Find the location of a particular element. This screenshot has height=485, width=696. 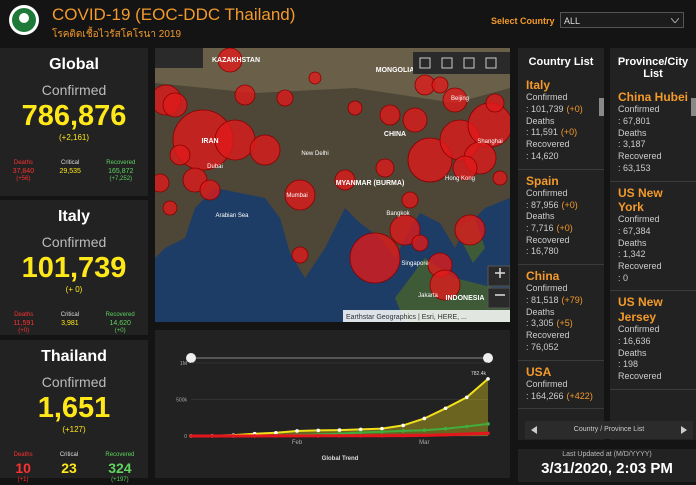

next-arrow is located at coordinates (684, 430).